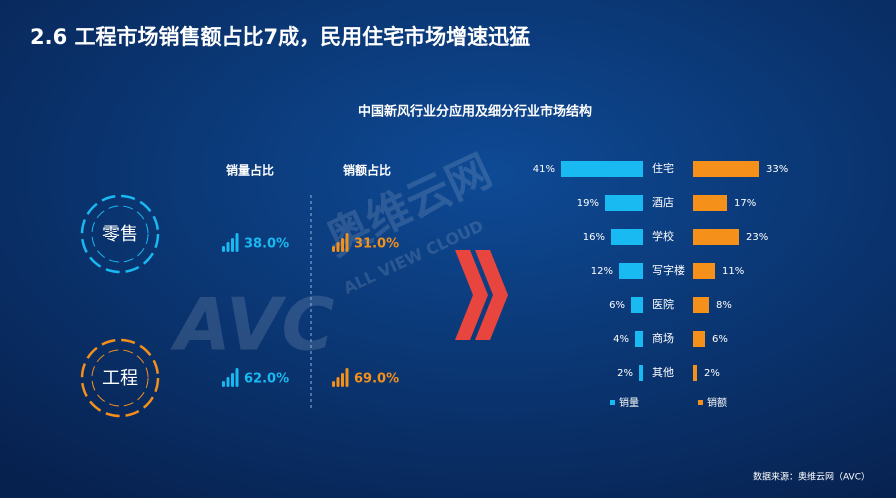  What do you see at coordinates (733, 271) in the screenshot?
I see `value-label: 11%` at bounding box center [733, 271].